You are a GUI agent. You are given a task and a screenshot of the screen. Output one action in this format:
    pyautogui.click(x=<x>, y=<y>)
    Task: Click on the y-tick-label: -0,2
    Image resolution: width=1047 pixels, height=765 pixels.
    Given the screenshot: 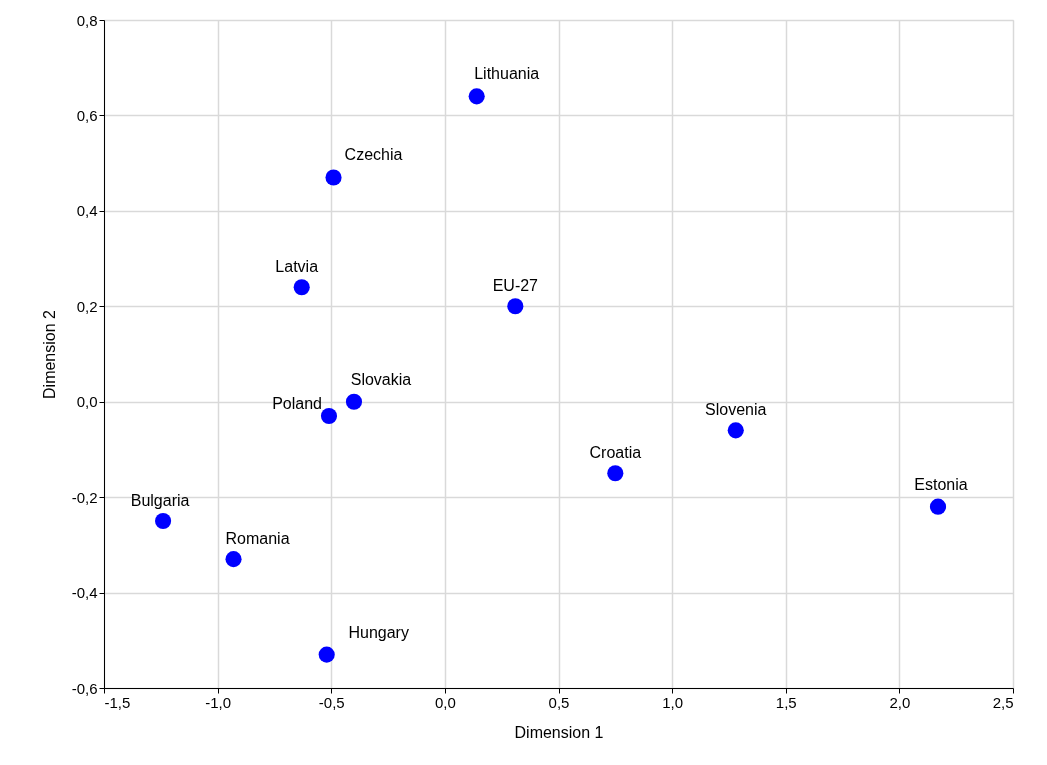 What is the action you would take?
    pyautogui.click(x=84, y=497)
    